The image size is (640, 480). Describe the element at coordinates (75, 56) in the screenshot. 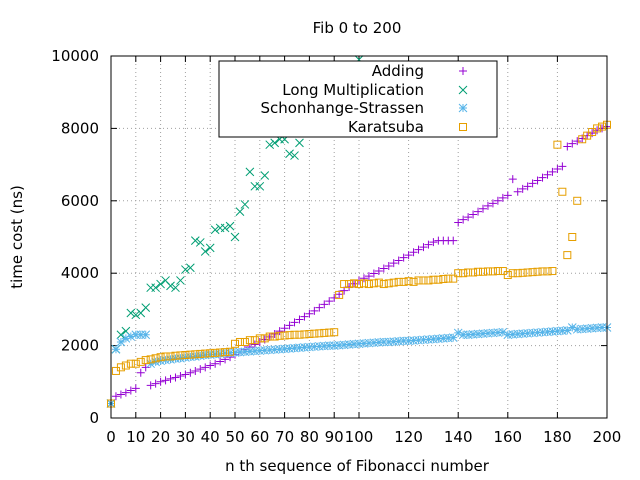

I see `y-tick-label: 10000` at that location.